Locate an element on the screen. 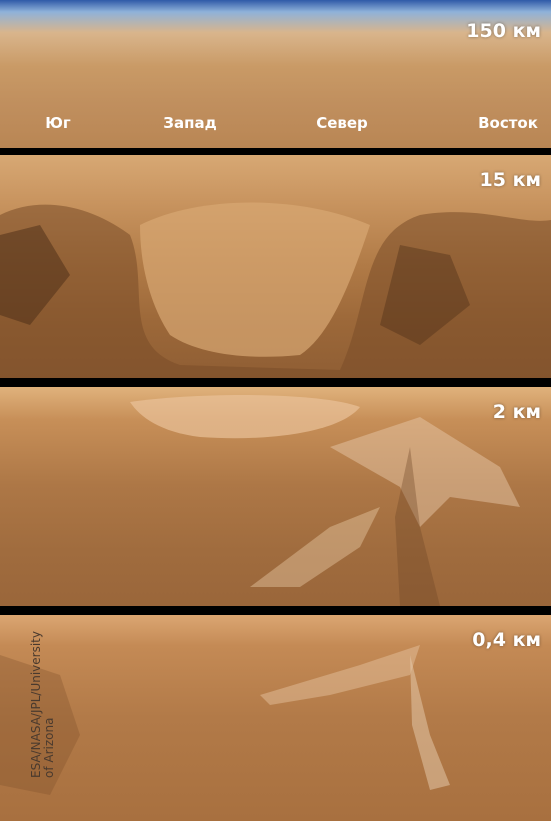 The width and height of the screenshot is (551, 821). altitude-label: 0,4 км is located at coordinates (506, 640).